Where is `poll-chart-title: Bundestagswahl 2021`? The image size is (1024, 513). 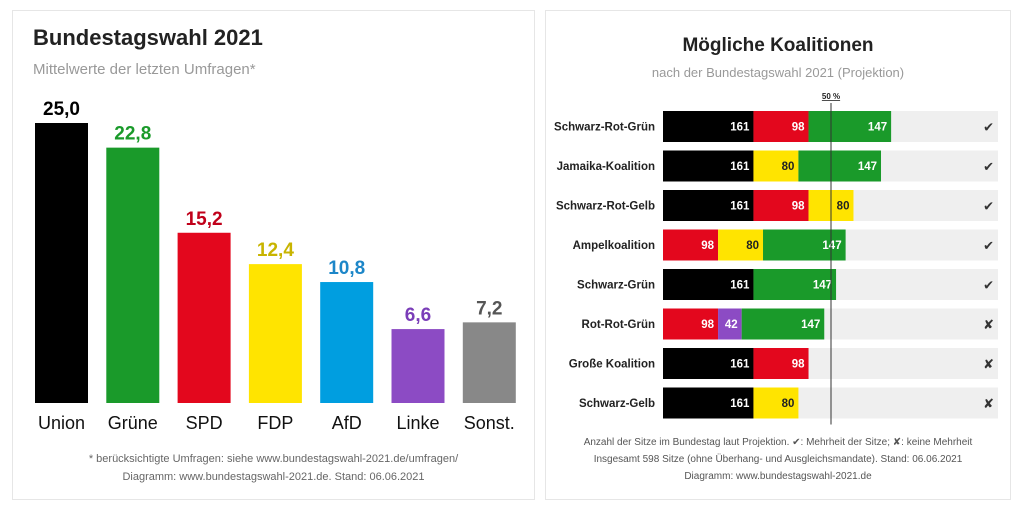 poll-chart-title: Bundestagswahl 2021 is located at coordinates (148, 37).